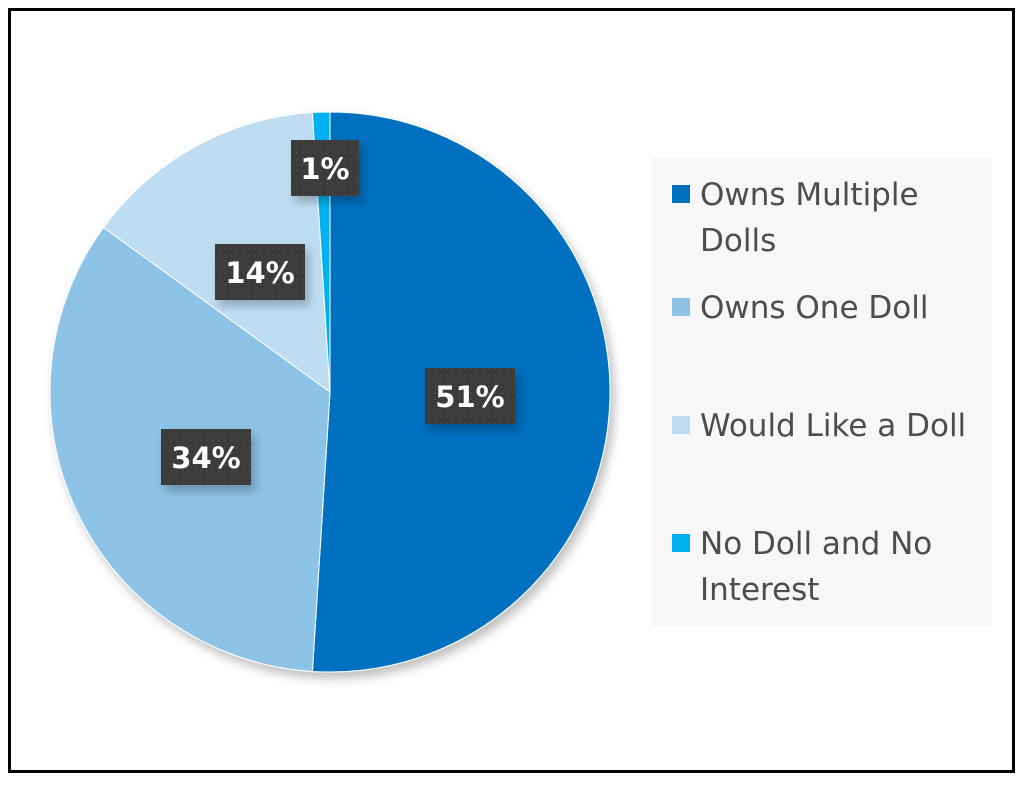 The height and width of the screenshot is (785, 1024). I want to click on legend-item-no-doll-and-no-interest: No Doll and No Interest, so click(831, 567).